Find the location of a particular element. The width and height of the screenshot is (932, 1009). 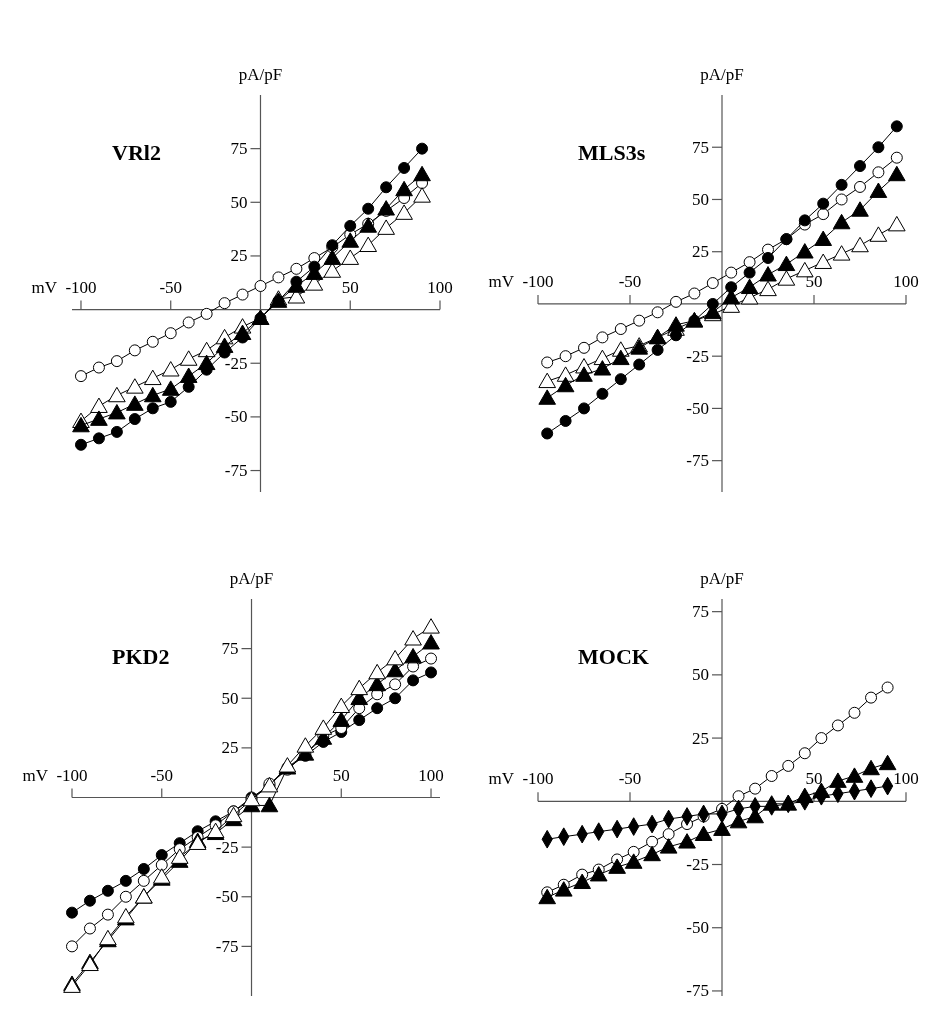

text: MOCK is located at coordinates (613, 656).